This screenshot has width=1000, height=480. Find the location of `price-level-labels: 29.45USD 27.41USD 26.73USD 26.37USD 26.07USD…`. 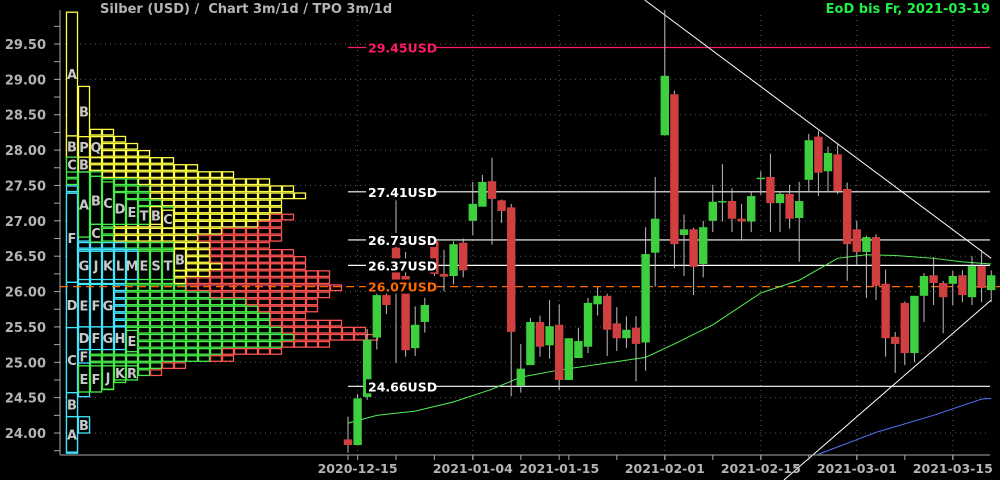

price-level-labels: 29.45USD 27.41USD 26.73USD 26.37USD 26.07USD… is located at coordinates (401, 217).